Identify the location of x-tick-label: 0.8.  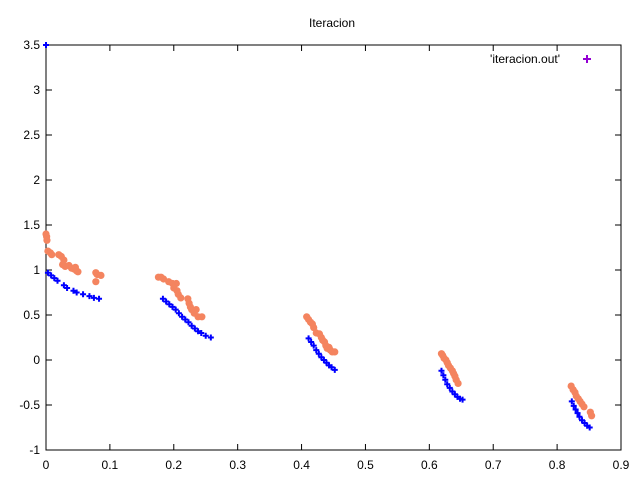
(557, 465).